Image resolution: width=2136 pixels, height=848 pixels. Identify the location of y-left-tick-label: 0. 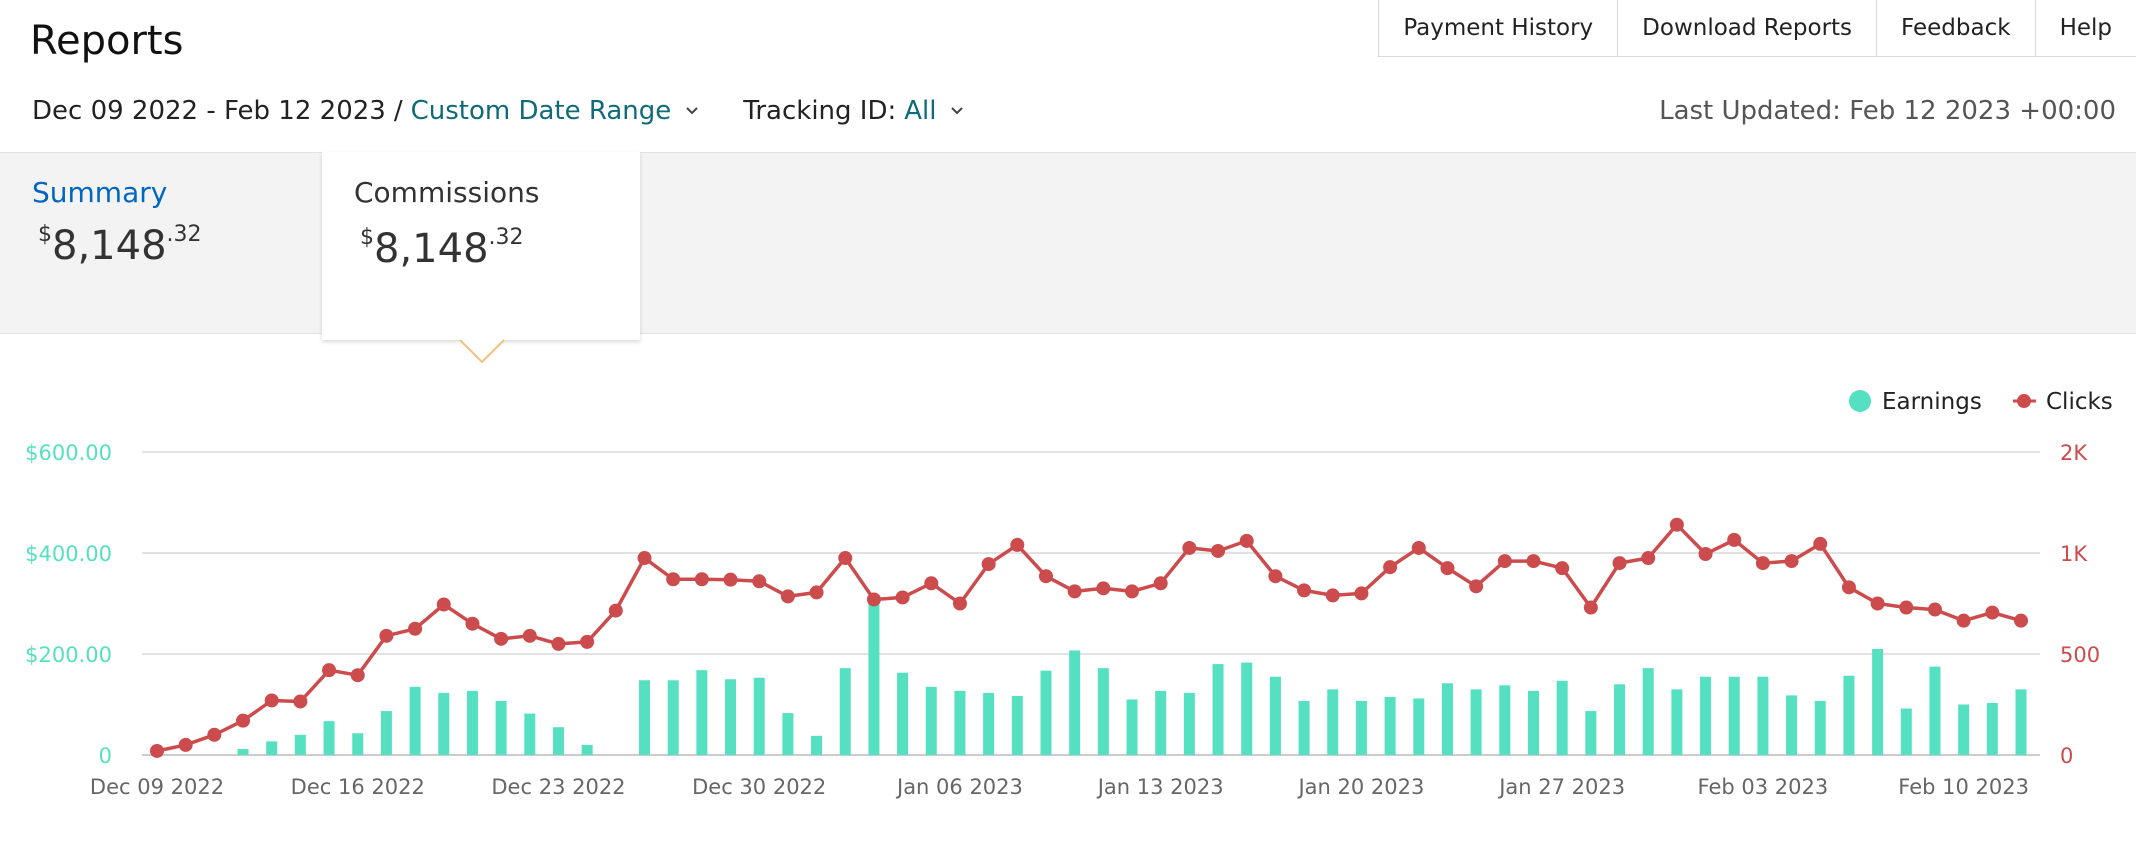
(105, 756).